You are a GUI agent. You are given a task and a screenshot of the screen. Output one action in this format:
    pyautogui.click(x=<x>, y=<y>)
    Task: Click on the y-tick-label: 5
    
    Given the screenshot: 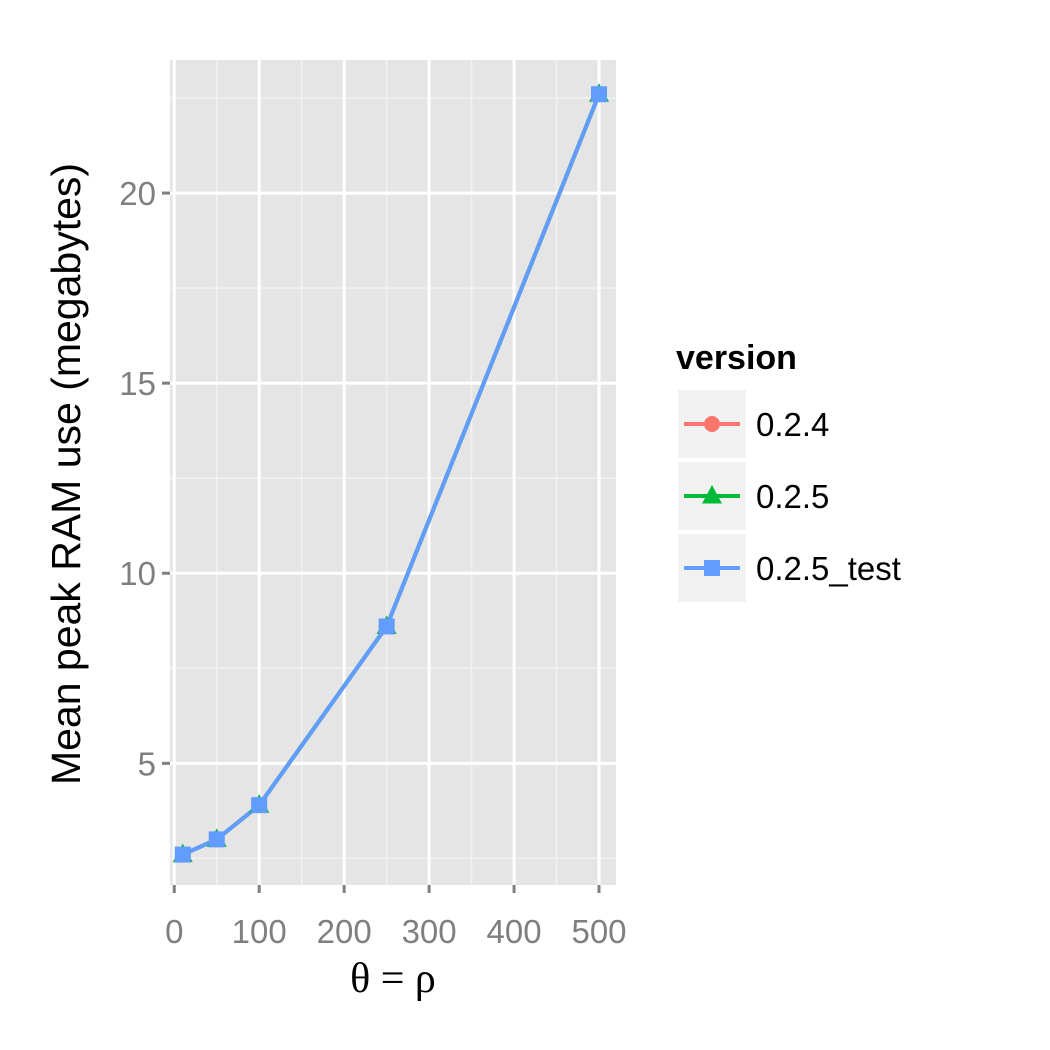 What is the action you would take?
    pyautogui.click(x=147, y=763)
    